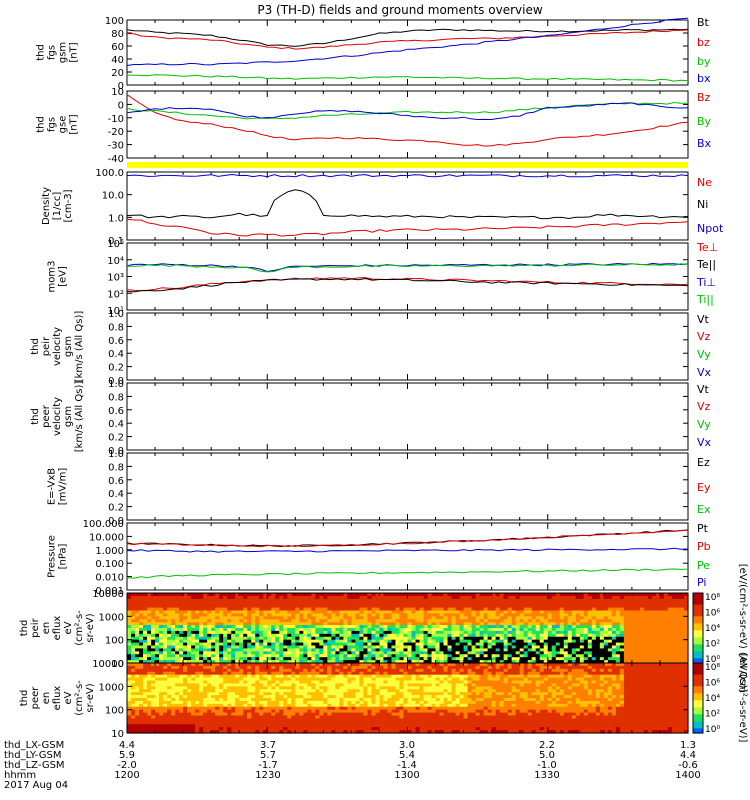  What do you see at coordinates (115, 261) in the screenshot?
I see `y-tick-label: 10⁴` at bounding box center [115, 261].